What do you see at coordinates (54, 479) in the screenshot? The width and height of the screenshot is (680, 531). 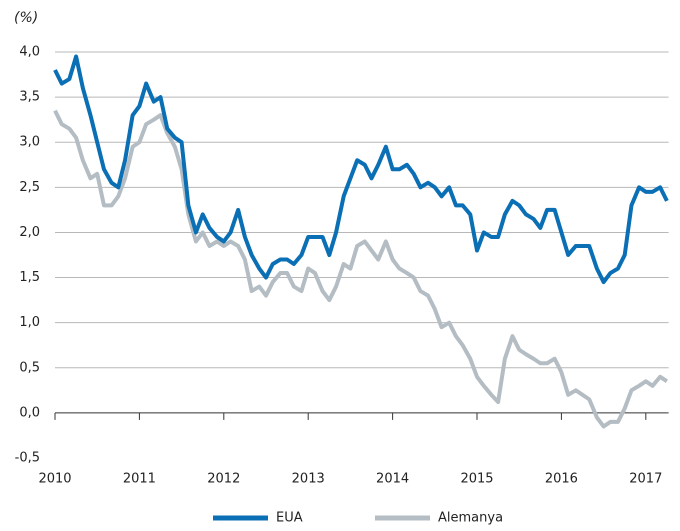 I see `x-tick-label: 2010` at bounding box center [54, 479].